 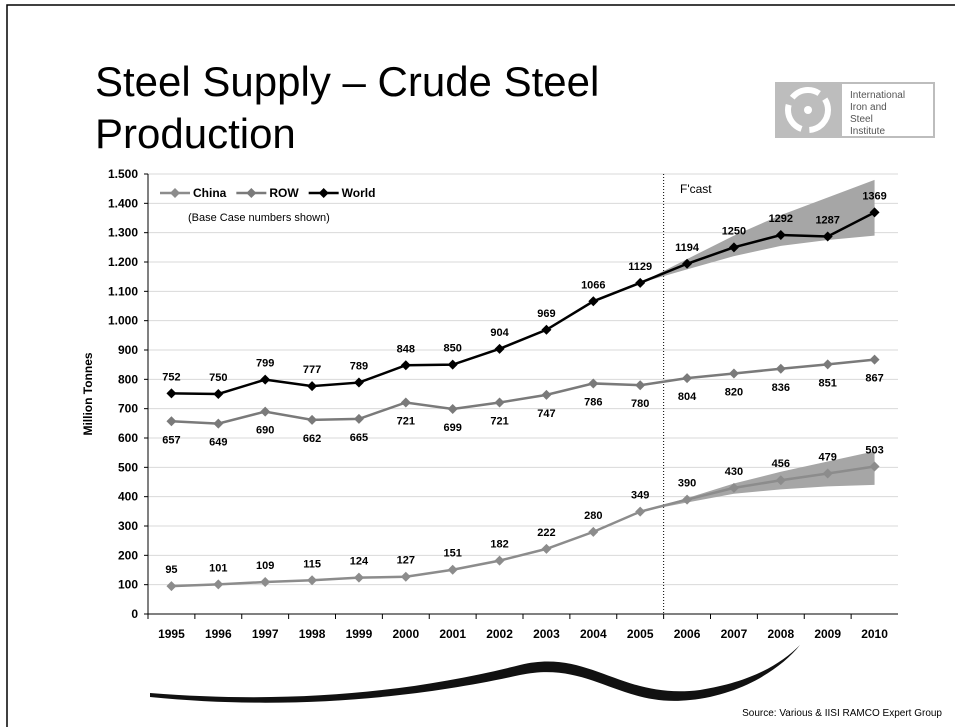 What do you see at coordinates (406, 349) in the screenshot?
I see `data-label: 848` at bounding box center [406, 349].